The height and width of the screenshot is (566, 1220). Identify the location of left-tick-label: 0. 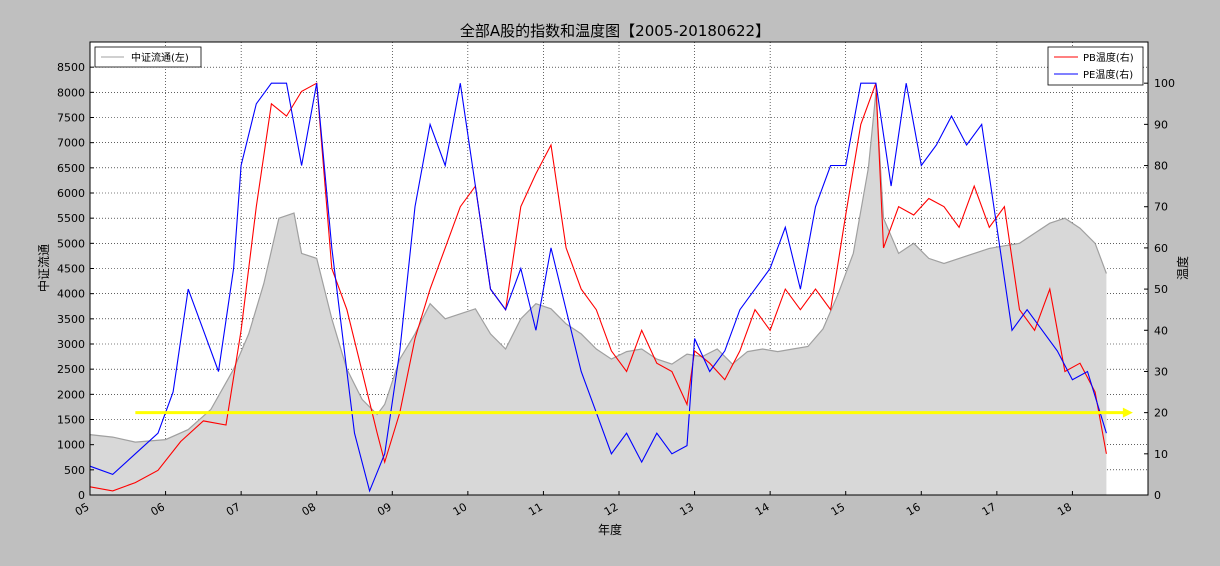
(81, 495).